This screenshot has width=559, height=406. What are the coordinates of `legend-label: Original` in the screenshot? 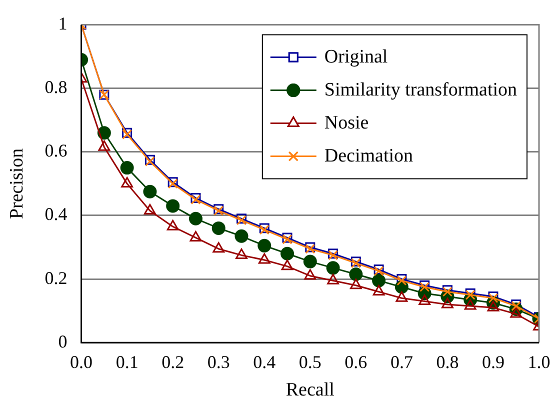 It's located at (356, 57).